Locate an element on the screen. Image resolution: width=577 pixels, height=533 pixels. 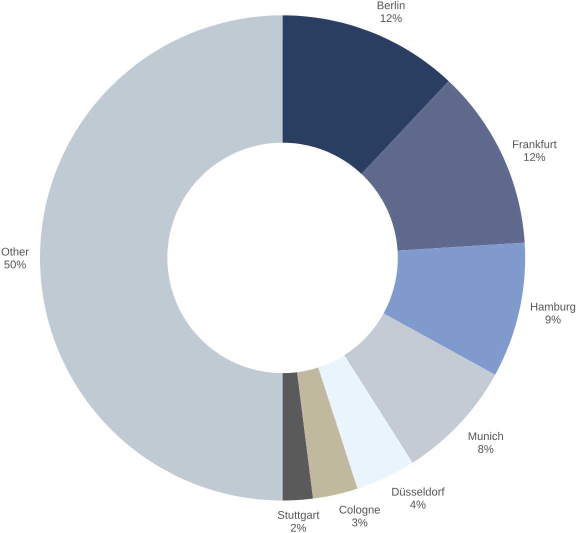
slice-label: Cologne is located at coordinates (359, 511).